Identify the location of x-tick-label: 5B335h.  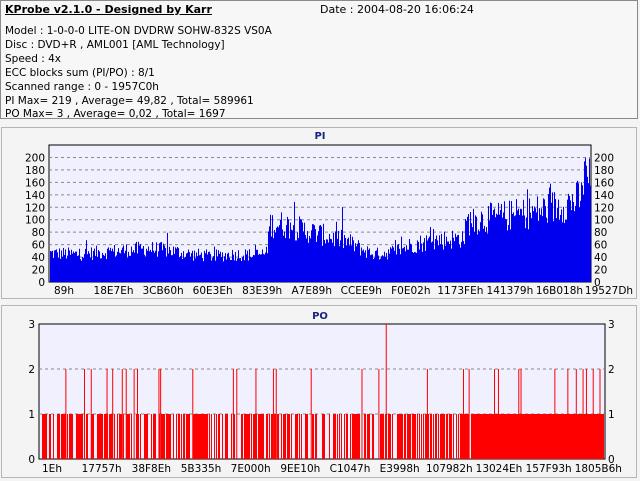
(201, 469).